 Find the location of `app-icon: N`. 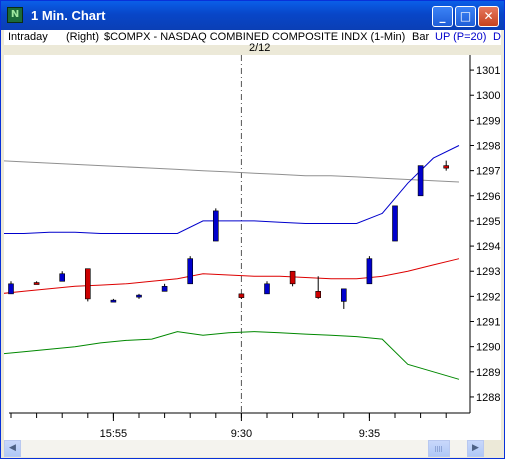

app-icon: N is located at coordinates (15, 15).